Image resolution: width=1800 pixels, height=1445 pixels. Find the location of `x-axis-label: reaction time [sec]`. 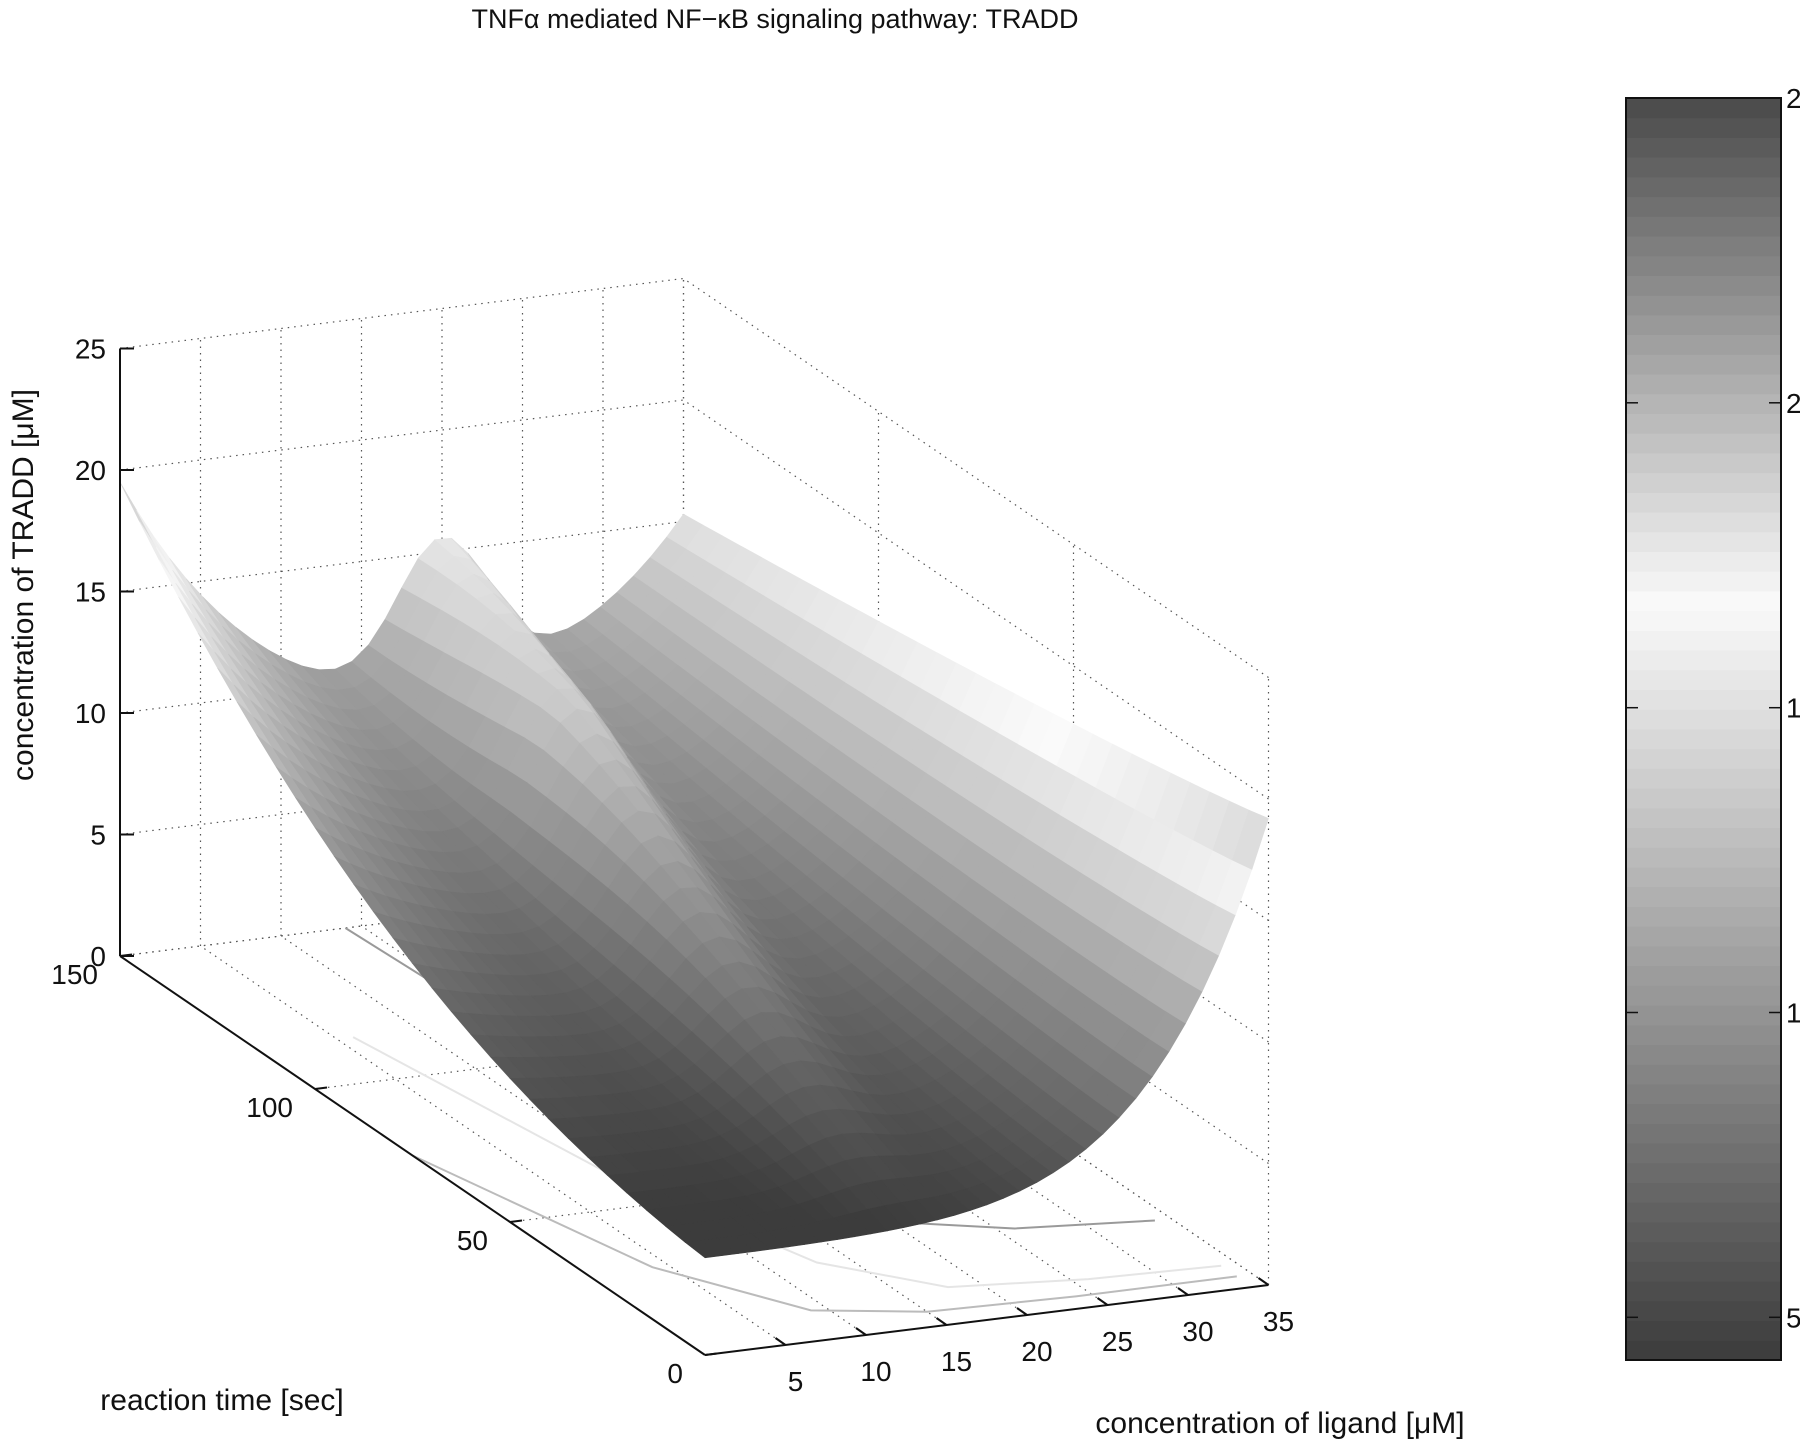

x-axis-label: reaction time [sec] is located at coordinates (221, 1400).